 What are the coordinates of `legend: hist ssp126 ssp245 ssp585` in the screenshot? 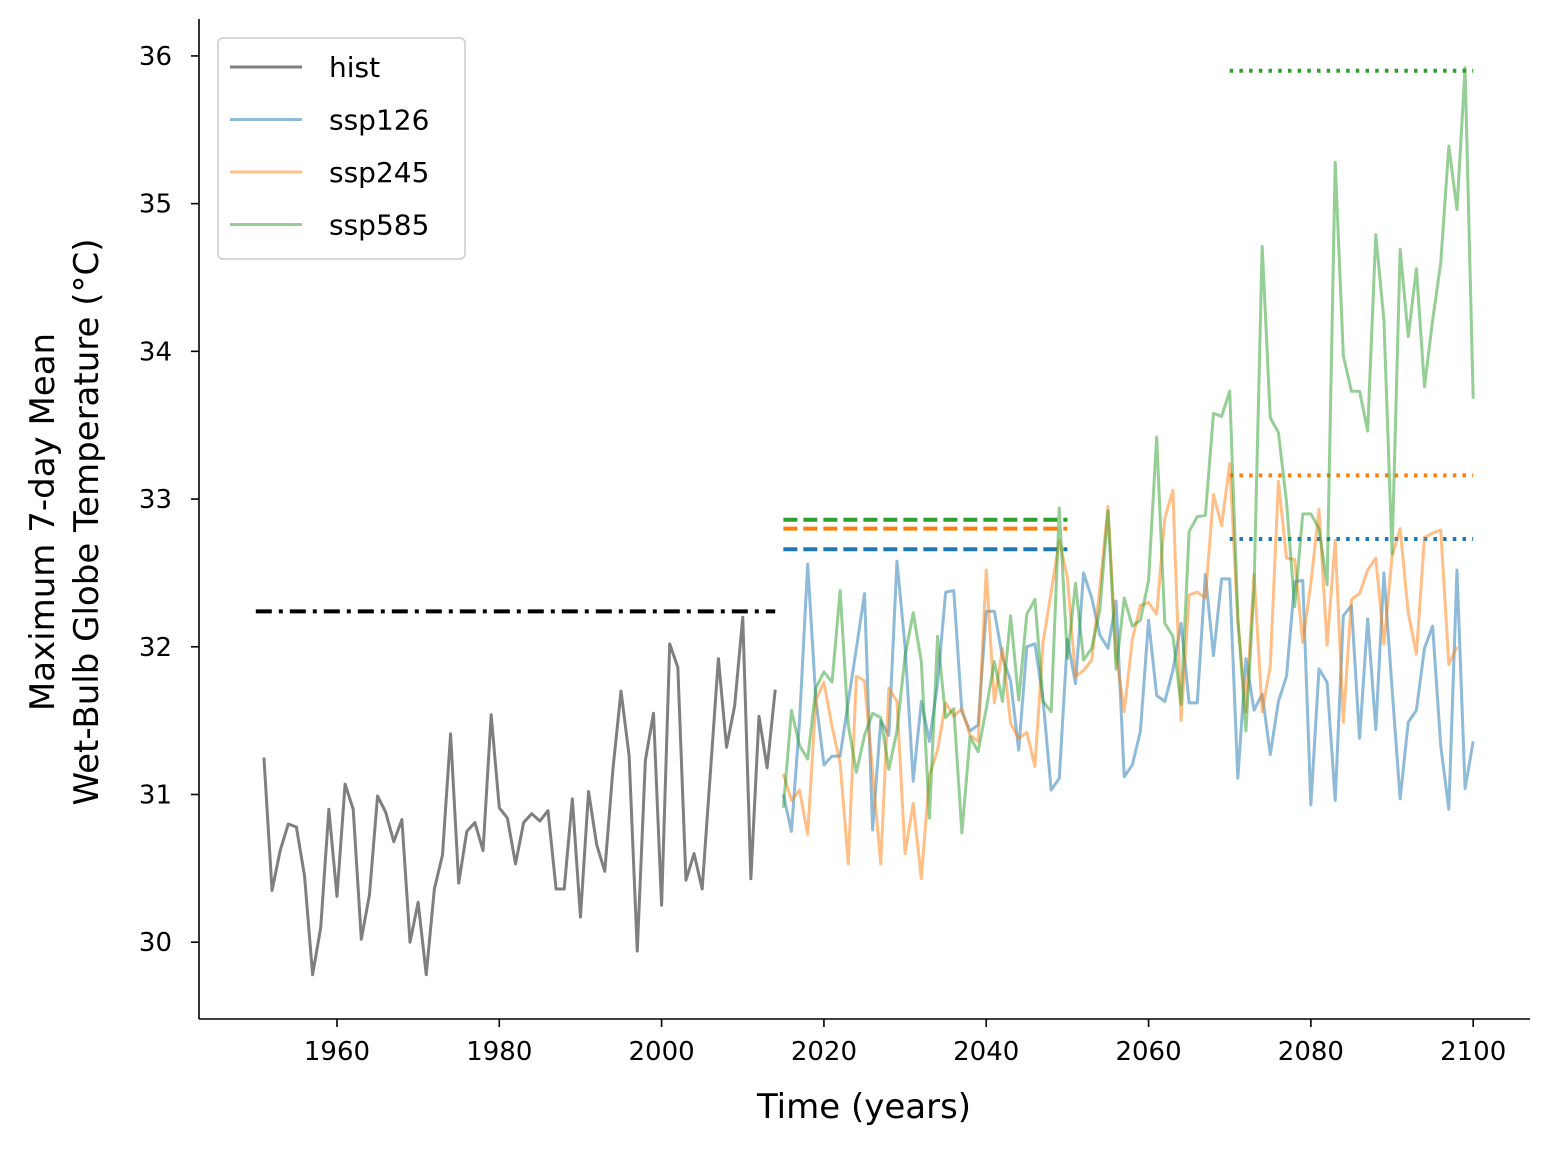 It's located at (341, 148).